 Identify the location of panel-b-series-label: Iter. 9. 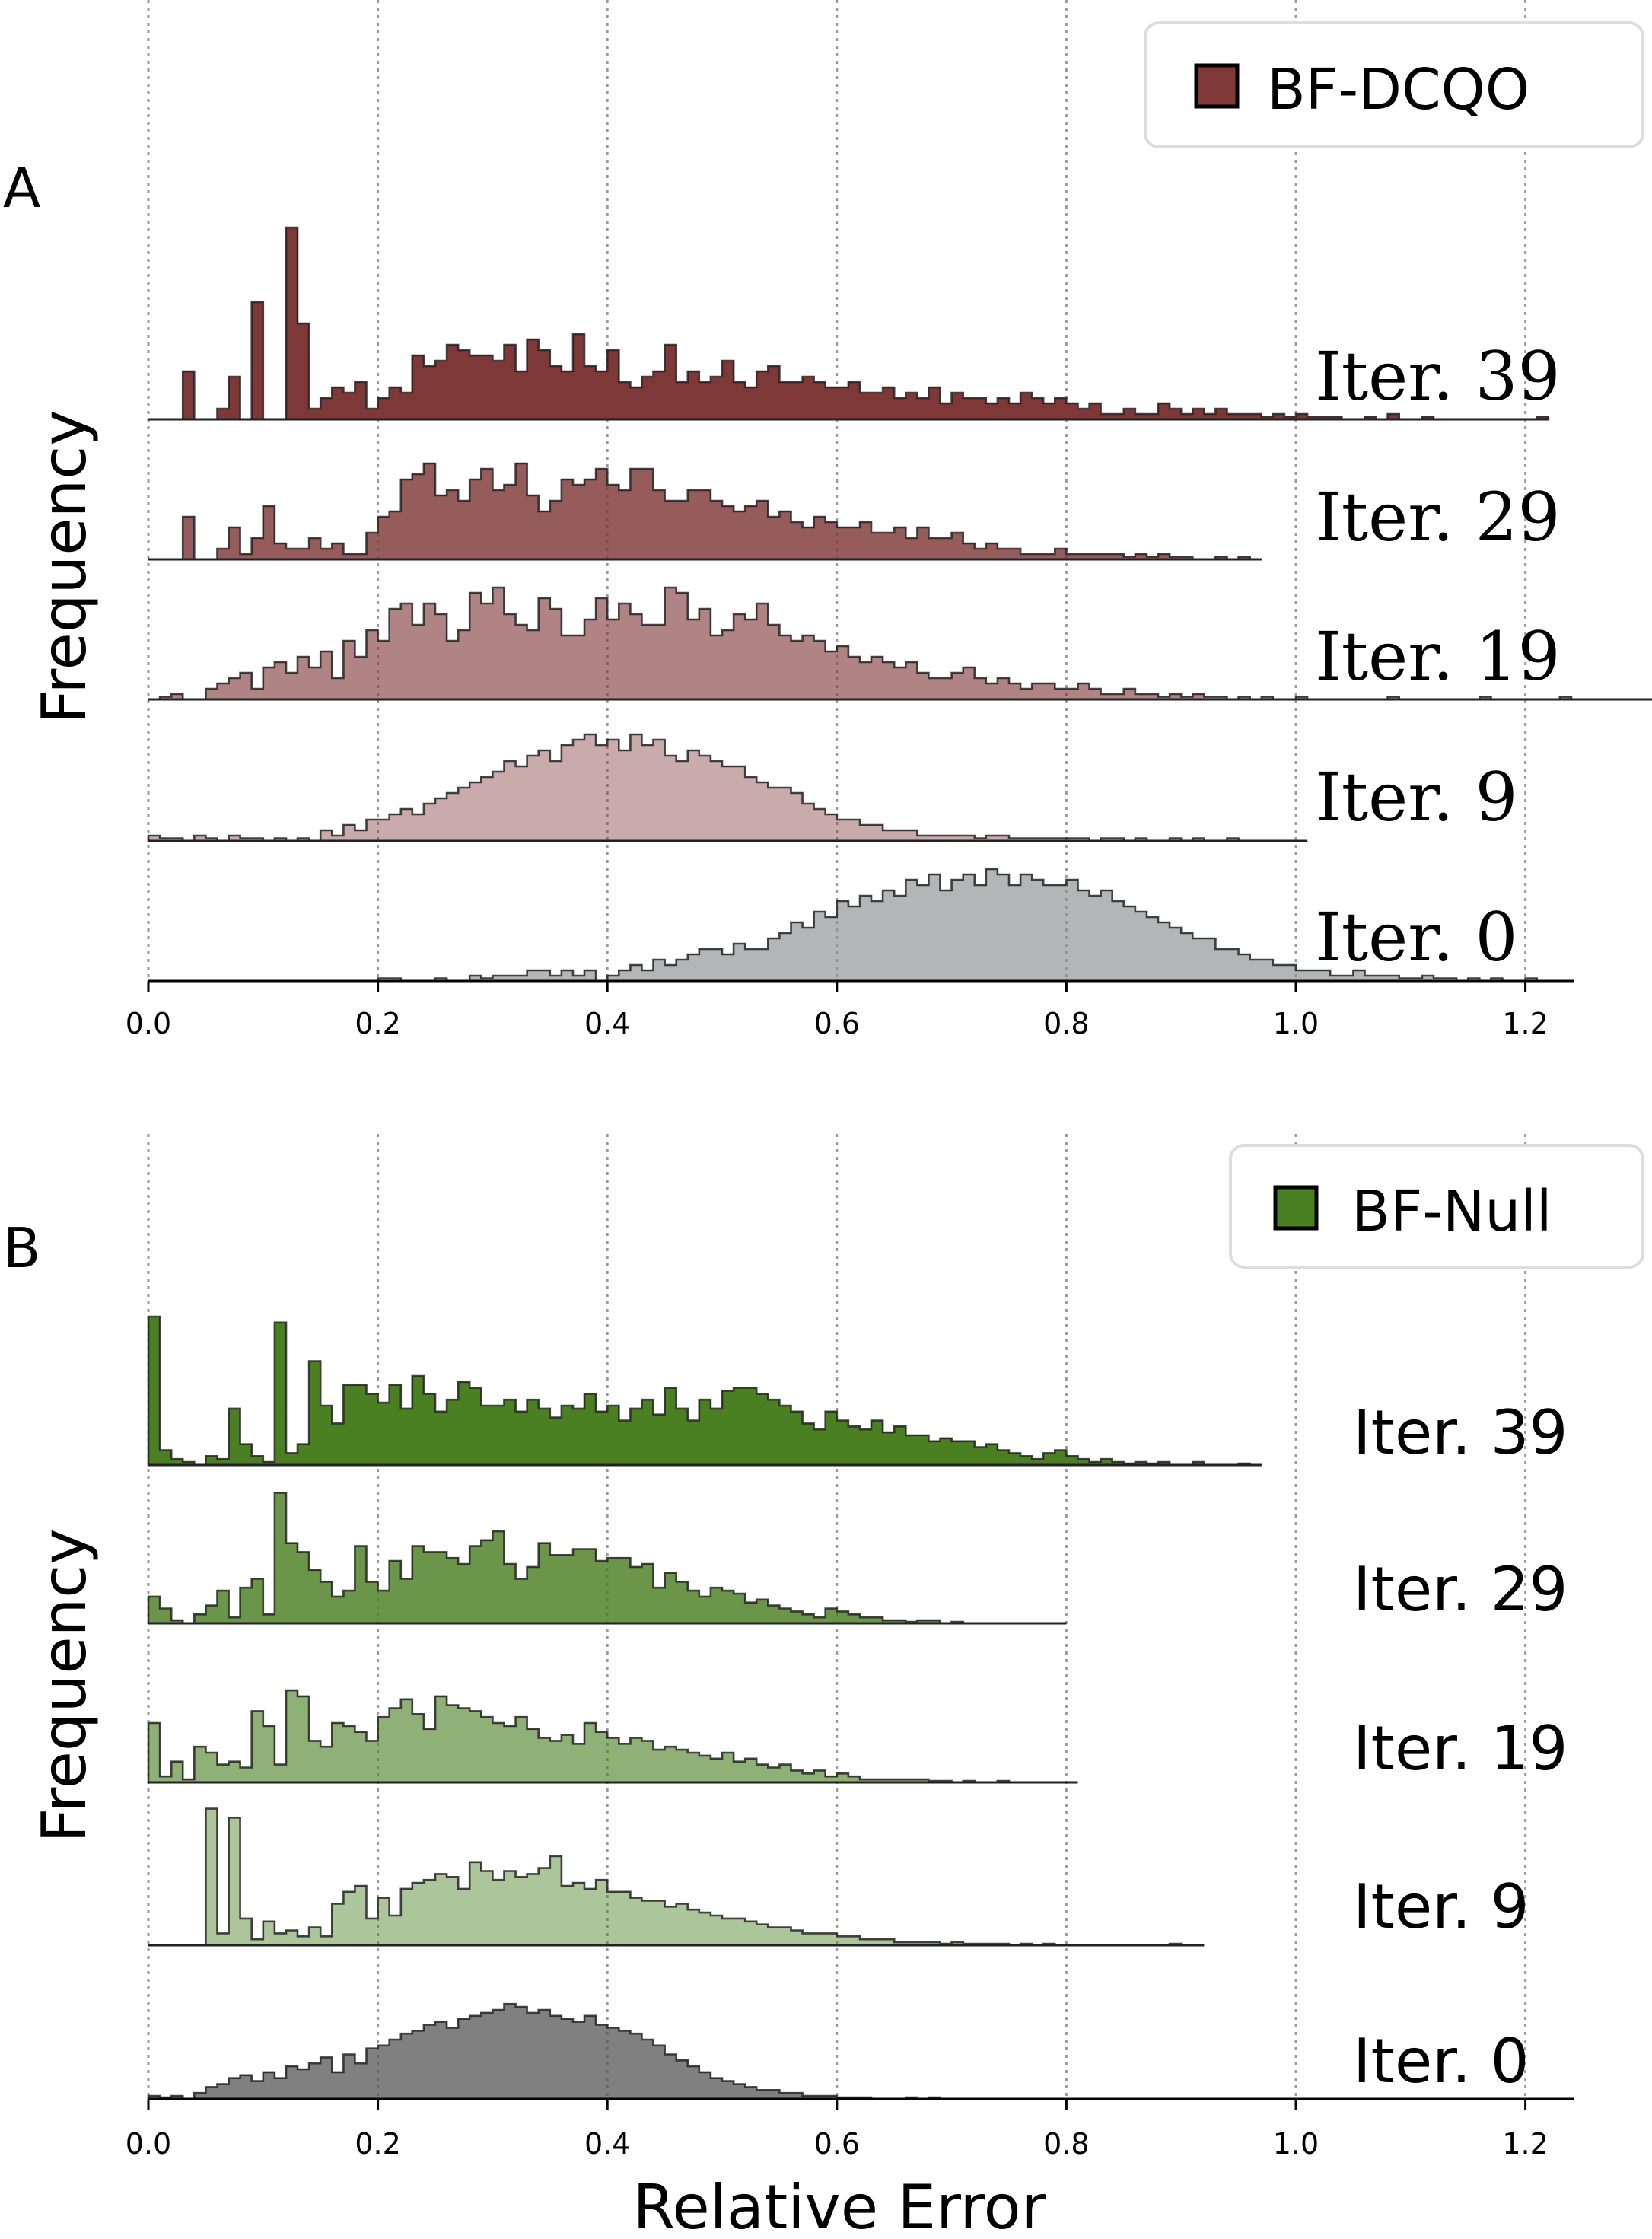
(1441, 1906).